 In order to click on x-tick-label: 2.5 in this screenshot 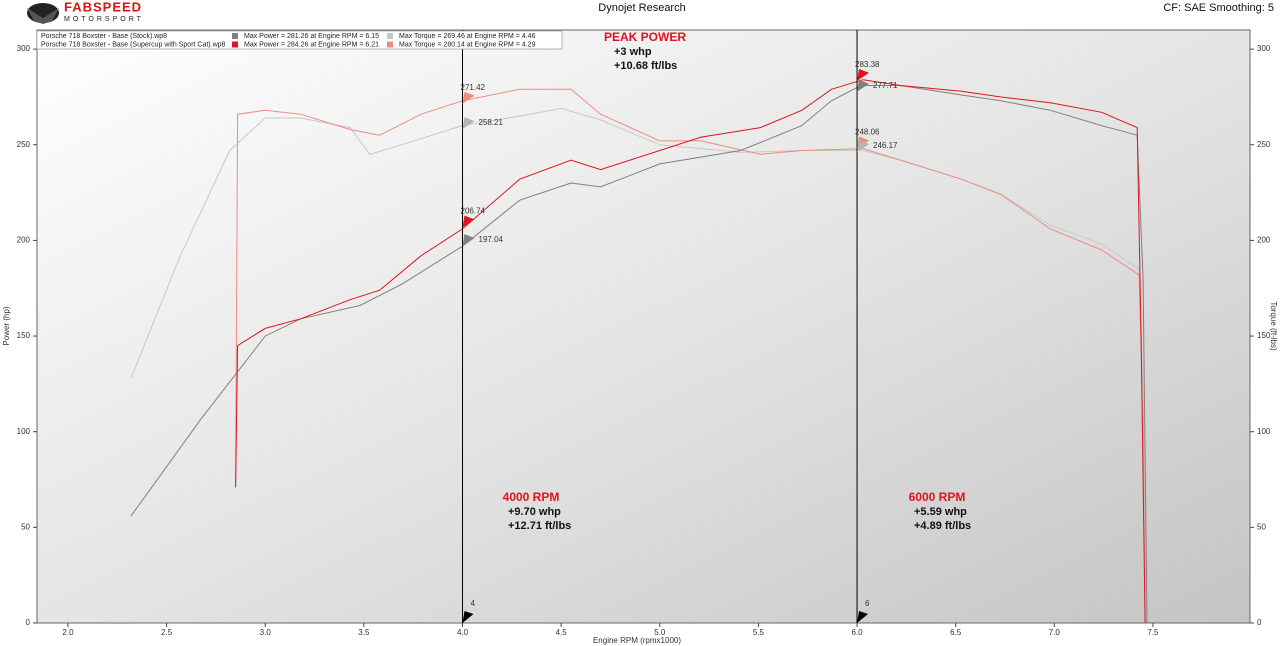, I will do `click(167, 632)`.